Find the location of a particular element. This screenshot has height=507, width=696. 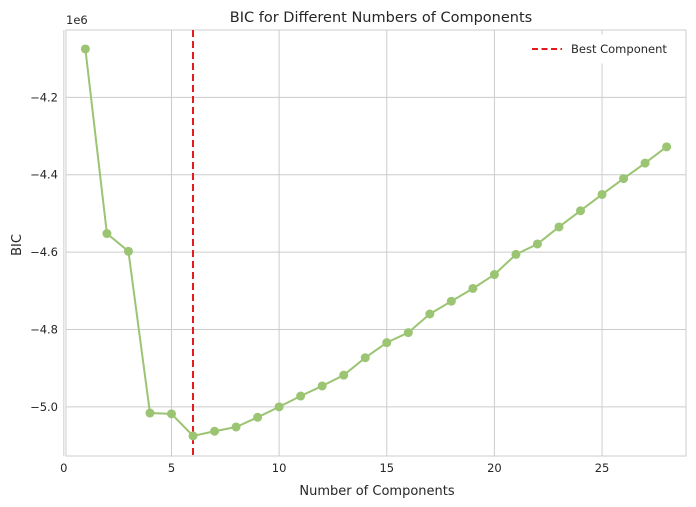

legend: Best Component is located at coordinates (603, 49).